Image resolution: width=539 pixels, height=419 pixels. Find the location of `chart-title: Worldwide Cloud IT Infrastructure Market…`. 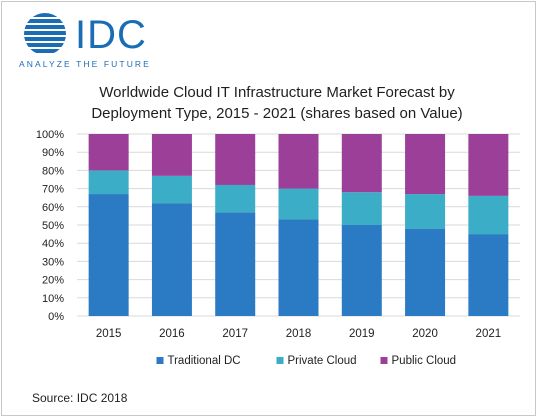

chart-title: Worldwide Cloud IT Infrastructure Market… is located at coordinates (277, 103).